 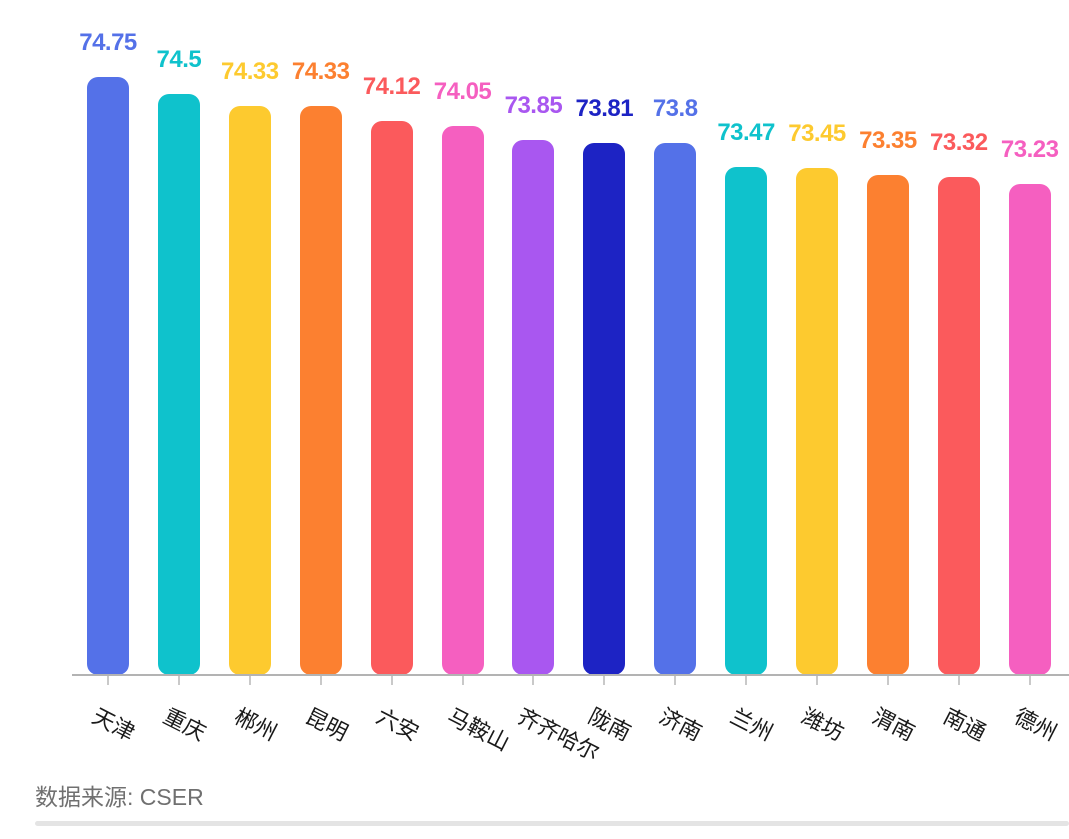 What do you see at coordinates (888, 140) in the screenshot?
I see `bar-value-label: 73.35` at bounding box center [888, 140].